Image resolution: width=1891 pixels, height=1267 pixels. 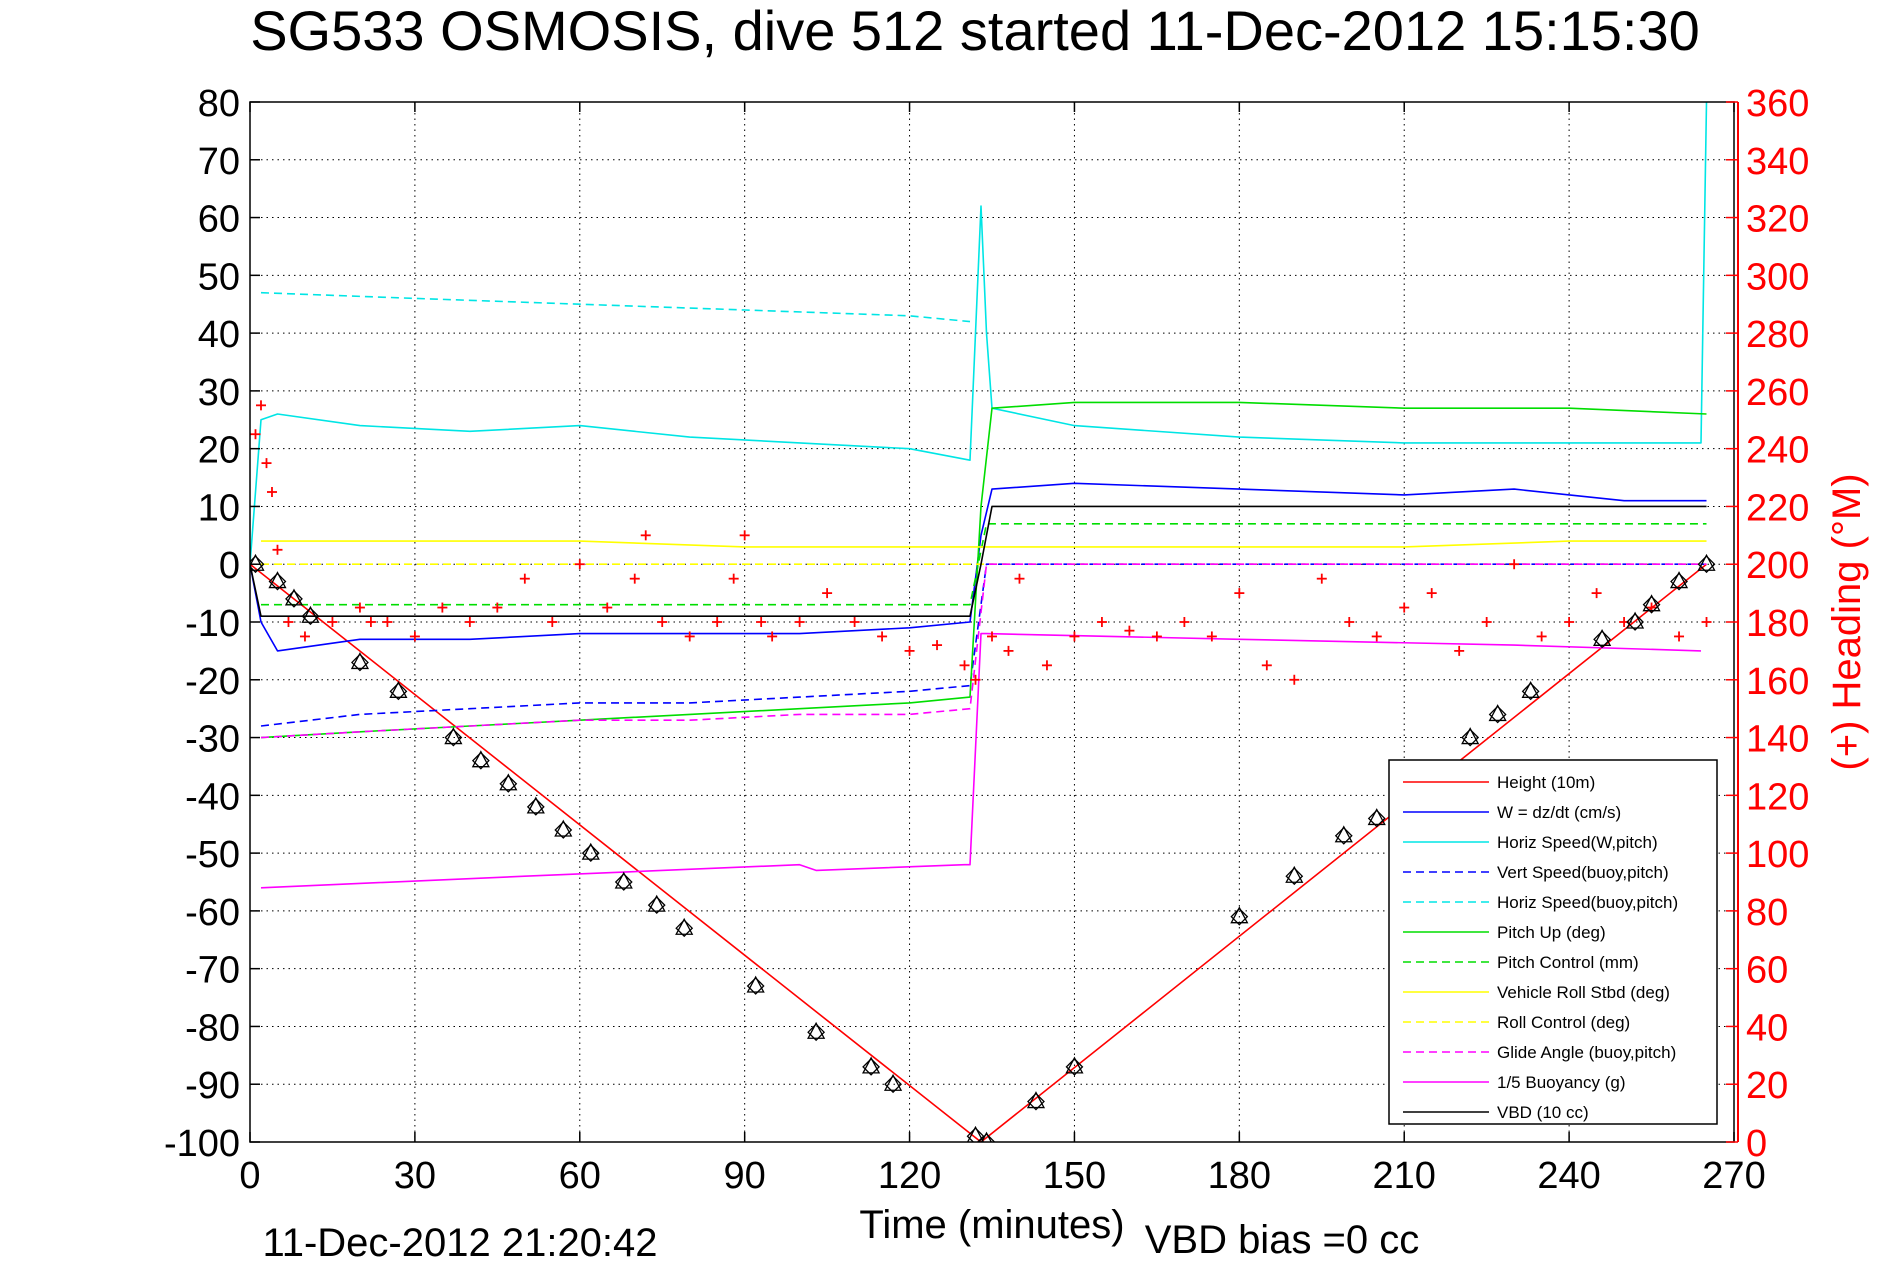 What do you see at coordinates (1777, 855) in the screenshot?
I see `y2-tick-label: 100` at bounding box center [1777, 855].